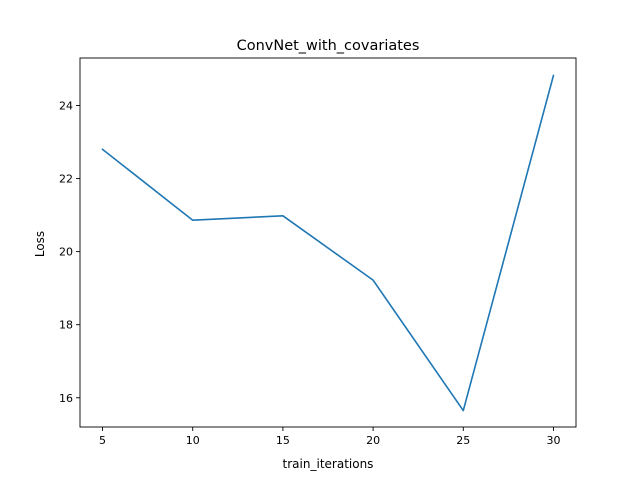 Image resolution: width=640 pixels, height=480 pixels. I want to click on x-tick-label: 5, so click(102, 440).